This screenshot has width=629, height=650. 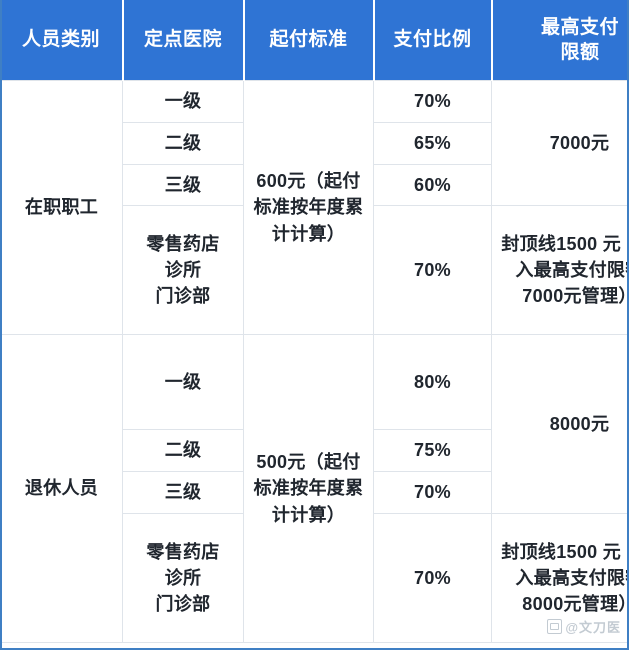 I want to click on cell-ratio-0-2: 60%, so click(x=432, y=185).